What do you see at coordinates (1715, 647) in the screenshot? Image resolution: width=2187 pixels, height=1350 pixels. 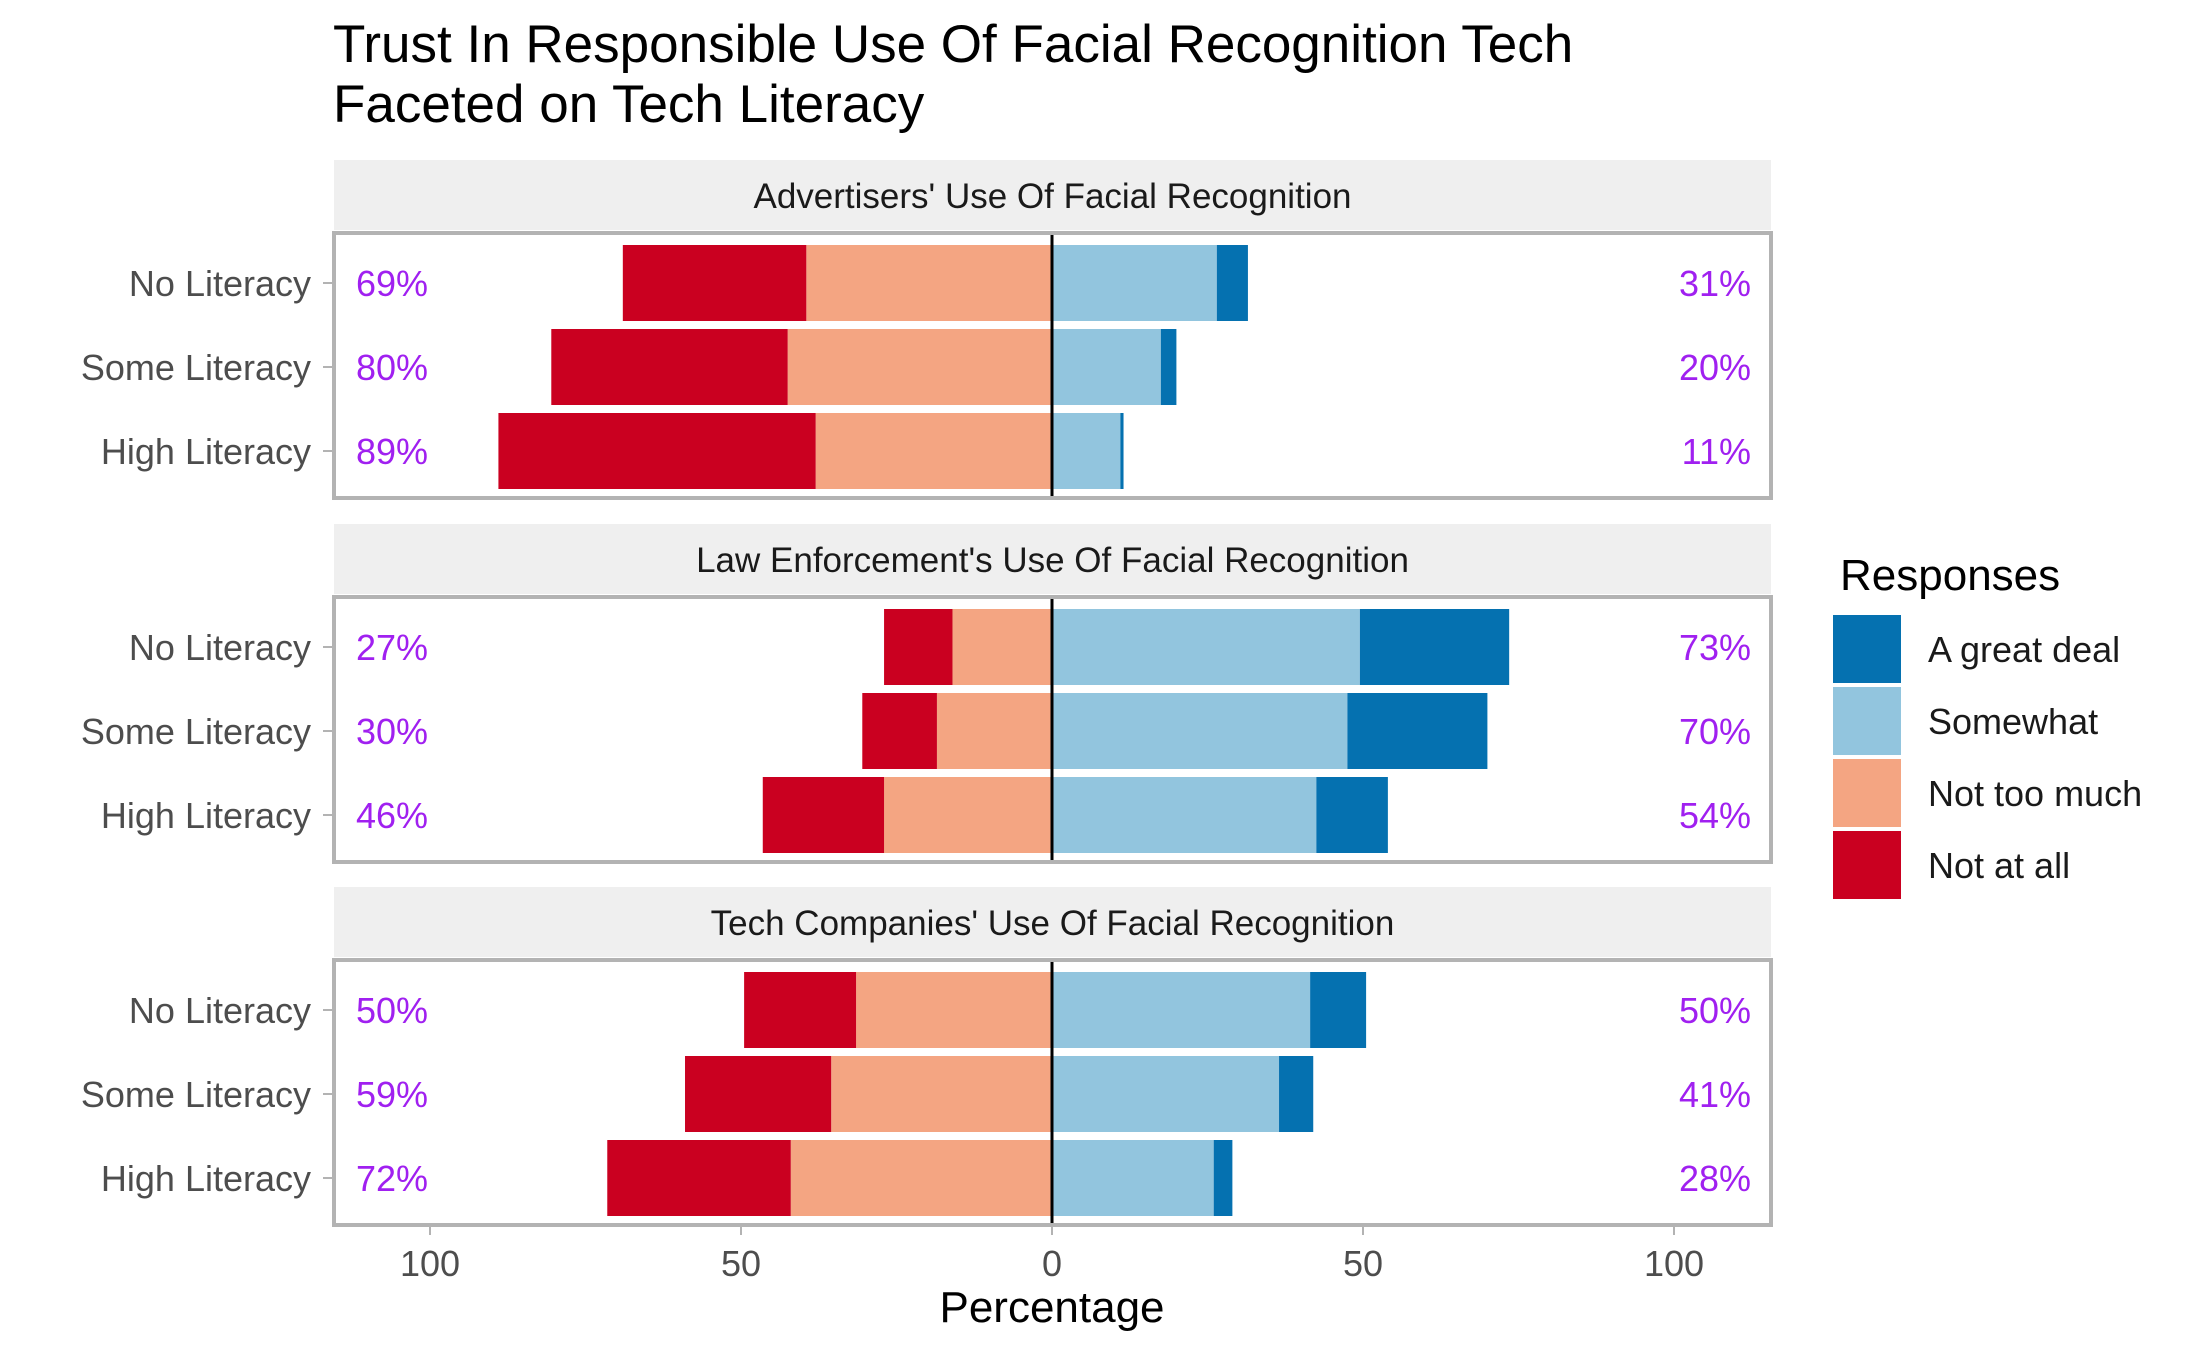 I see `right-percent-label: 73%` at bounding box center [1715, 647].